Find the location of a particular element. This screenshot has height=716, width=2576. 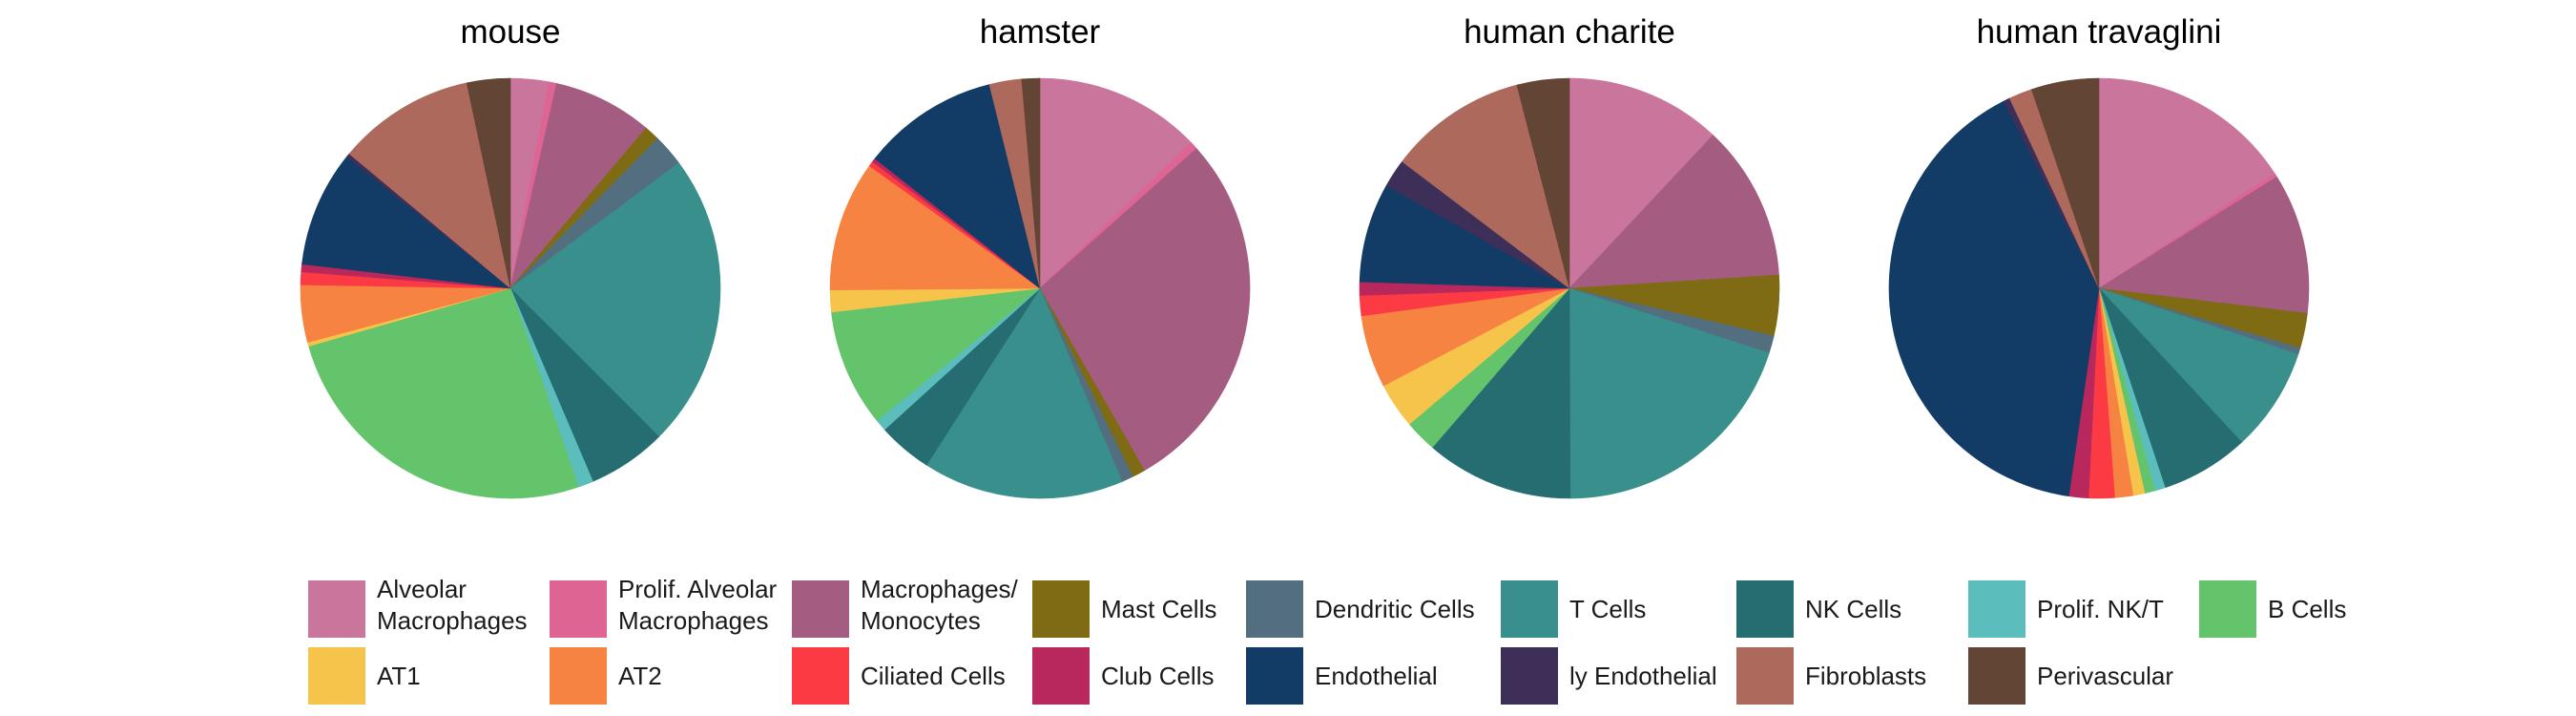

legend-label-perivascular: Perivascular is located at coordinates (2105, 676).